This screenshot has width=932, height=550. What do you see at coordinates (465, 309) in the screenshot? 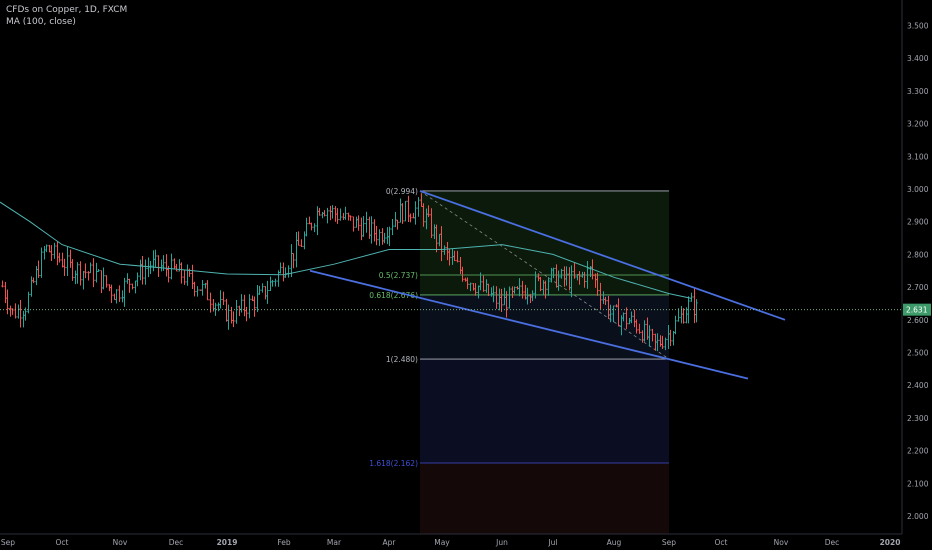
I see `last-price-line: 2.631` at bounding box center [465, 309].